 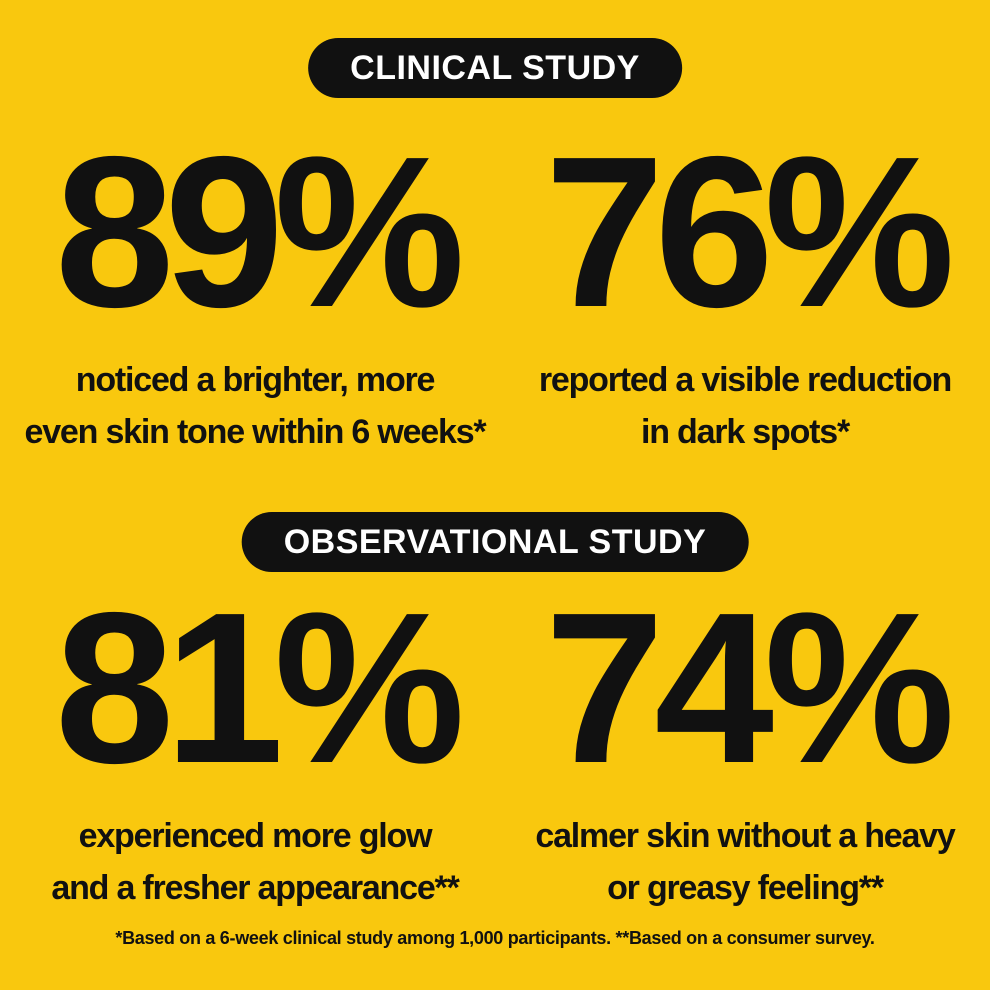 I want to click on caption-line: even skin tone within 6 weeks*, so click(x=255, y=432).